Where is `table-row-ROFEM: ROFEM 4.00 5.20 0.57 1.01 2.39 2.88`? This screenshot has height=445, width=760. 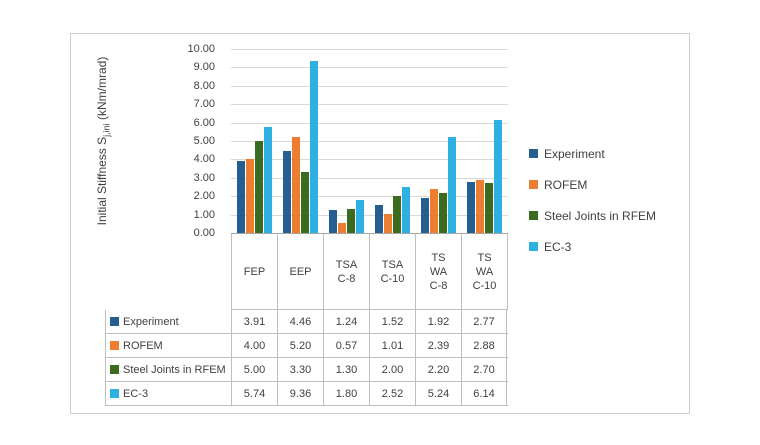 table-row-ROFEM: ROFEM 4.00 5.20 0.57 1.01 2.39 2.88 is located at coordinates (306, 346).